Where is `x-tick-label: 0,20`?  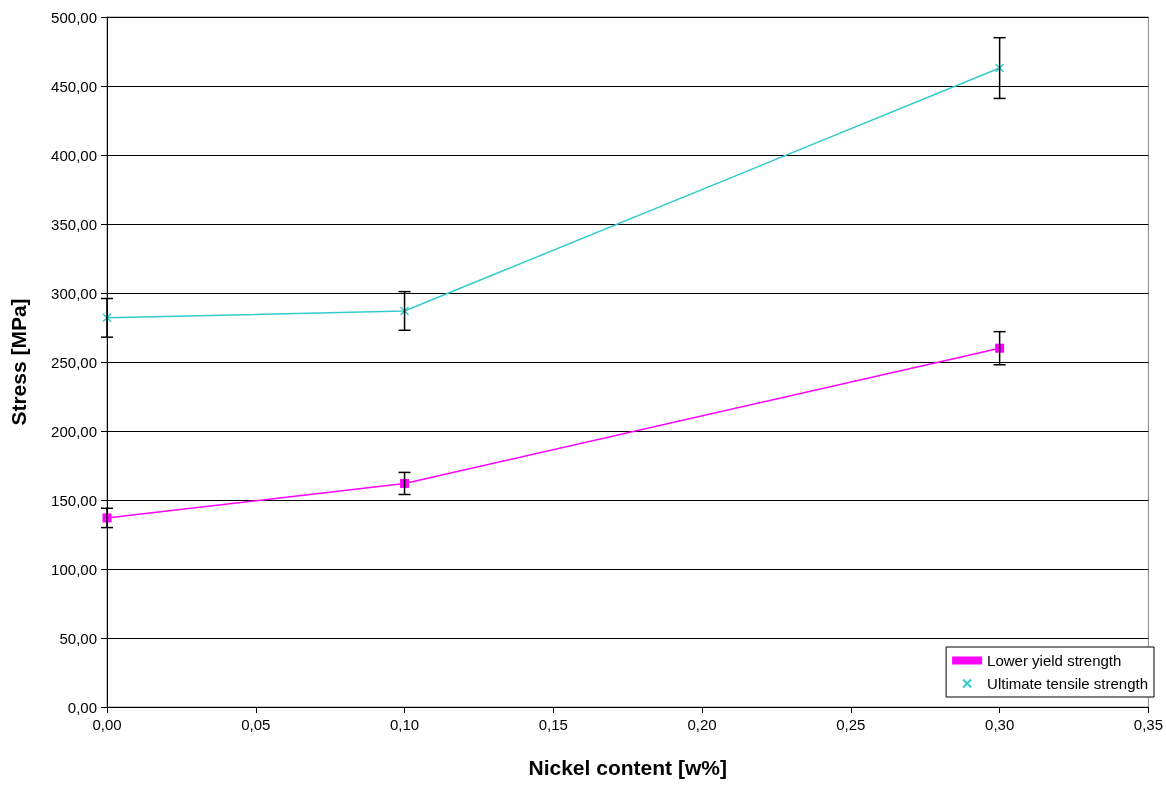
x-tick-label: 0,20 is located at coordinates (702, 724).